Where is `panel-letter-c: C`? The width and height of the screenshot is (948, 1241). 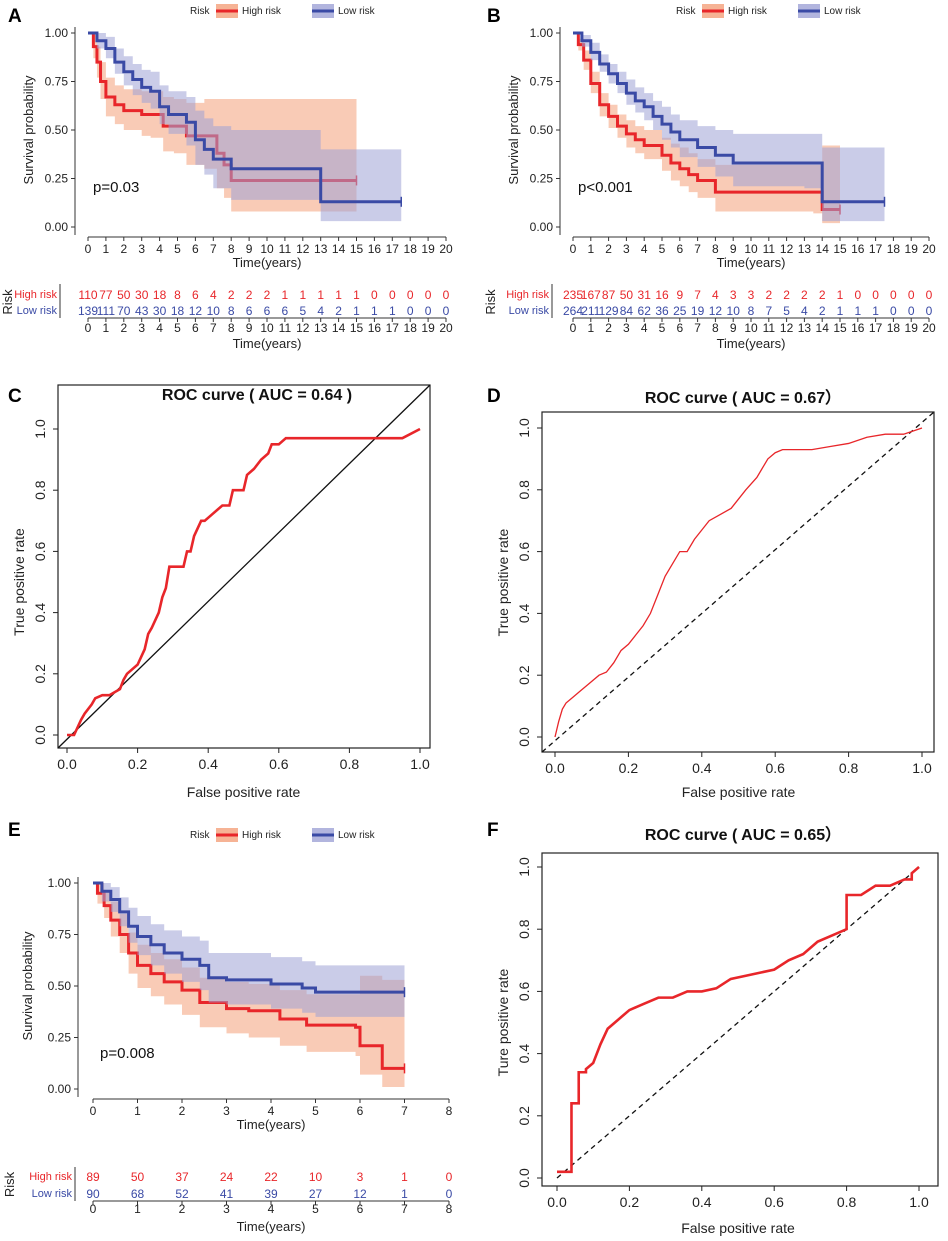 panel-letter-c: C is located at coordinates (15, 396).